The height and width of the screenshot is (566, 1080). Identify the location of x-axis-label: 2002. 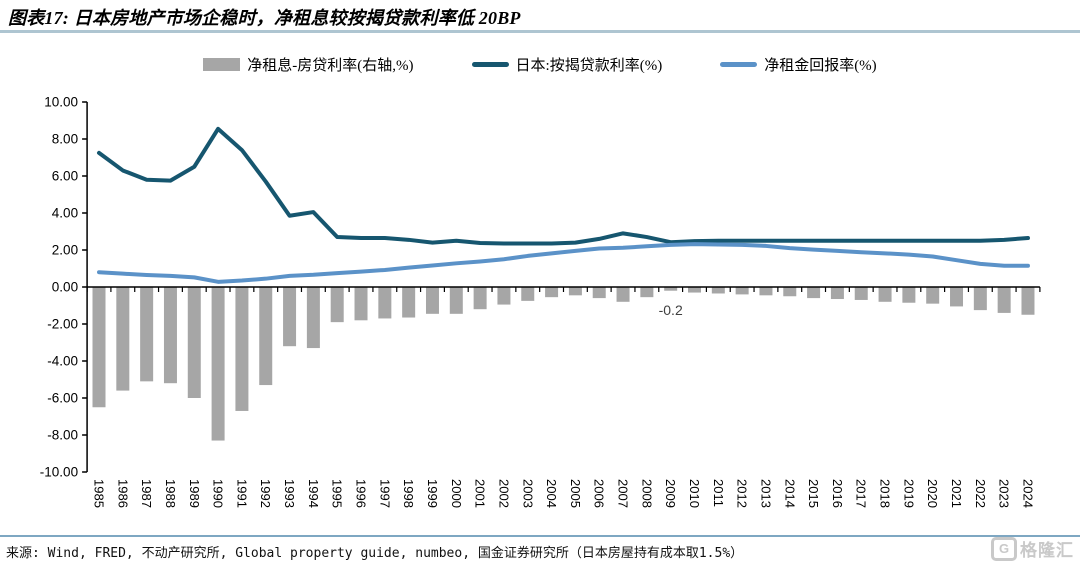
(503, 493).